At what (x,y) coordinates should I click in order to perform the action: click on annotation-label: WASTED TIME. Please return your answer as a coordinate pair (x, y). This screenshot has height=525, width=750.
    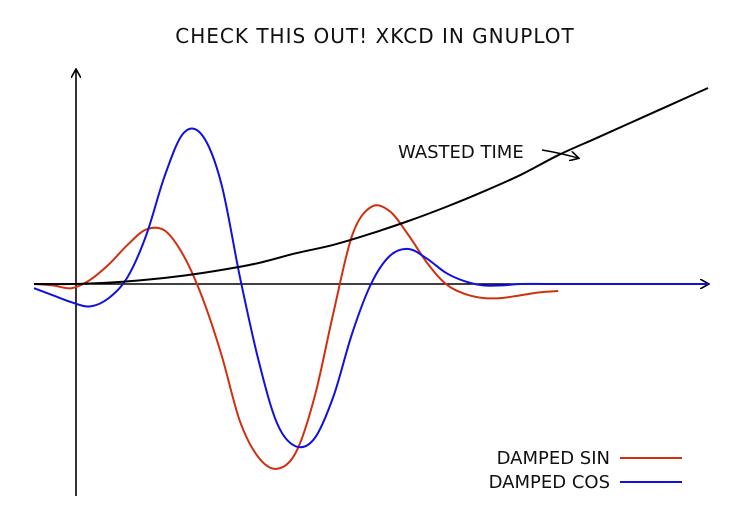
    Looking at the image, I should click on (461, 152).